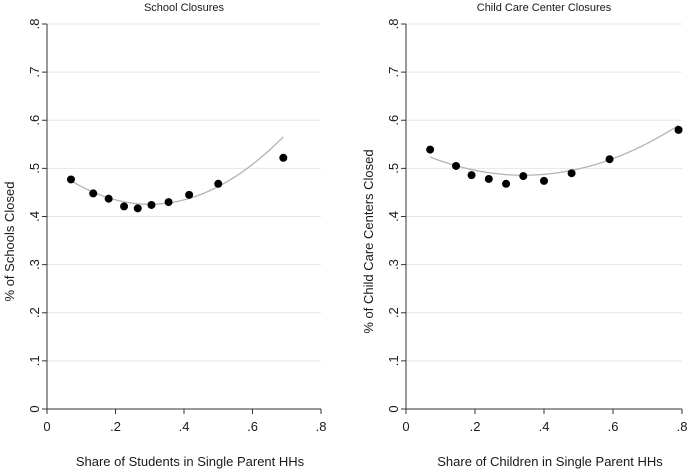  Describe the element at coordinates (550, 461) in the screenshot. I see `childcare-x-axis-title: Share of Children in Single Parent HHs` at that location.